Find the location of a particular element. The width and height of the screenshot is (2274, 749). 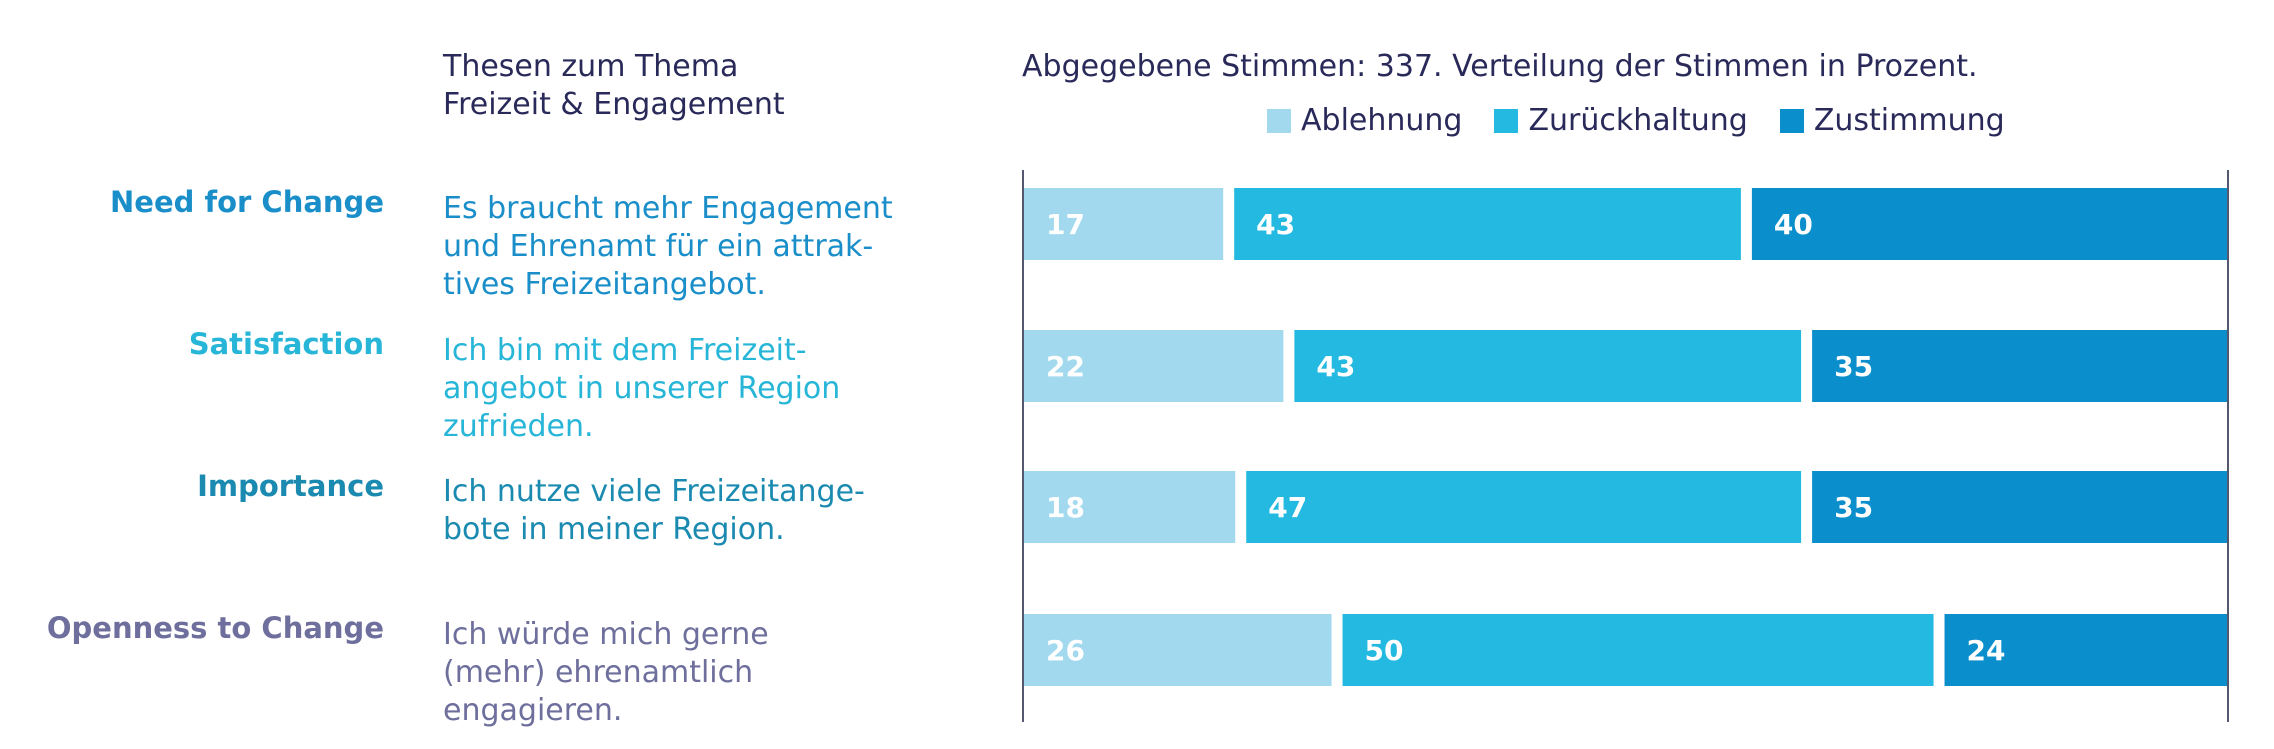

chart-legend: Ablehnung Zurückhaltung Zustimmung is located at coordinates (1652, 120).